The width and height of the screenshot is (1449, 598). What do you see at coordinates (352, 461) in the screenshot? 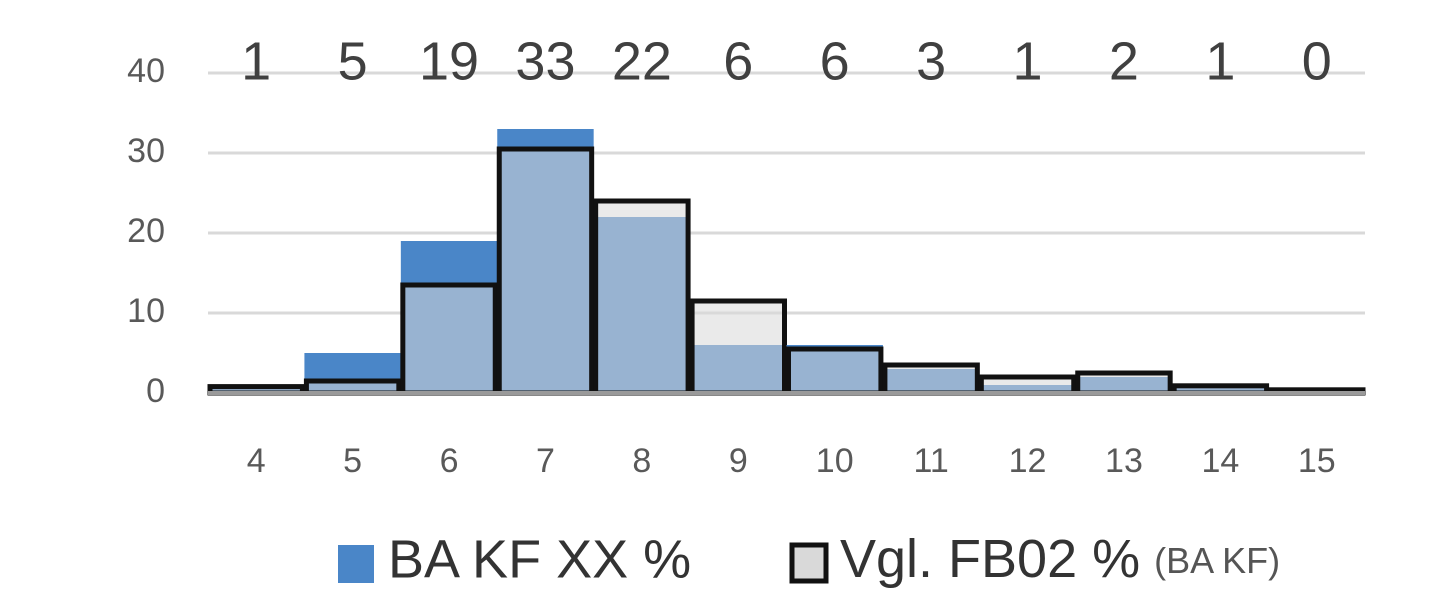
I see `x-tick-label: 5` at bounding box center [352, 461].